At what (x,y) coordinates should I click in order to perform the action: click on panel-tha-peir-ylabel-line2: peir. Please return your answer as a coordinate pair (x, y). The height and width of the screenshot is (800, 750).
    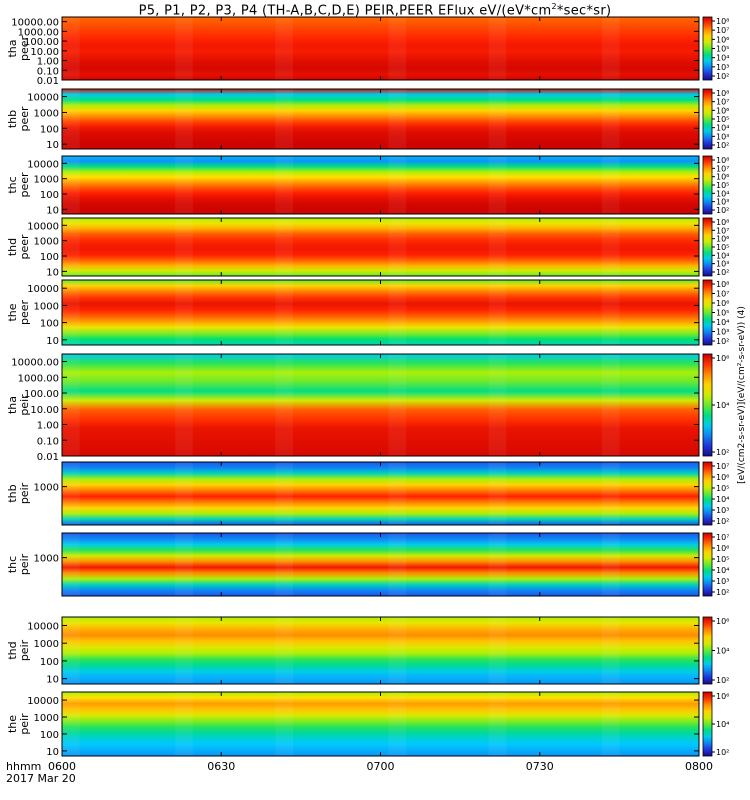
    Looking at the image, I should click on (24, 405).